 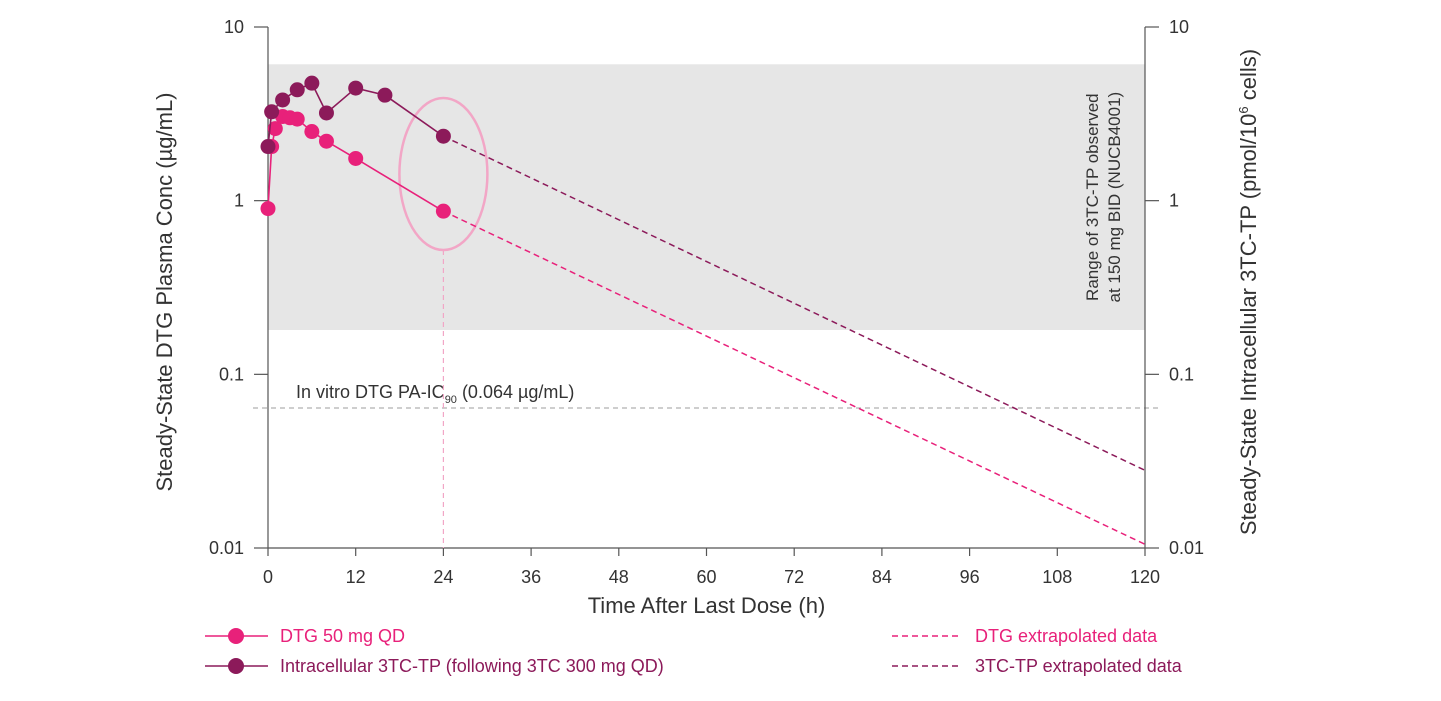 What do you see at coordinates (234, 27) in the screenshot?
I see `left-y-tick-label: 10` at bounding box center [234, 27].